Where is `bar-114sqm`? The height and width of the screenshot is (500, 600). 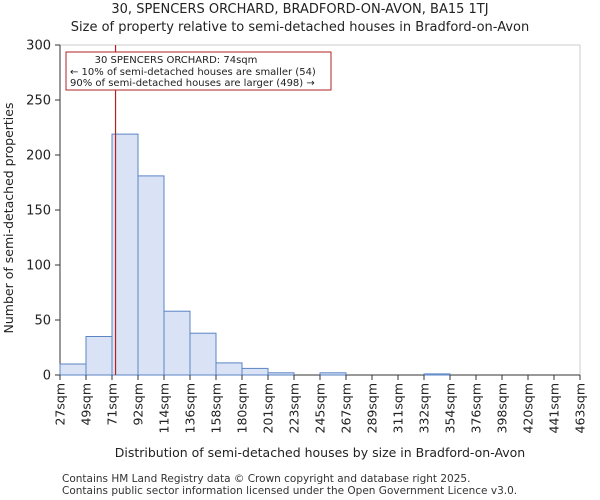
bar-114sqm is located at coordinates (177, 343).